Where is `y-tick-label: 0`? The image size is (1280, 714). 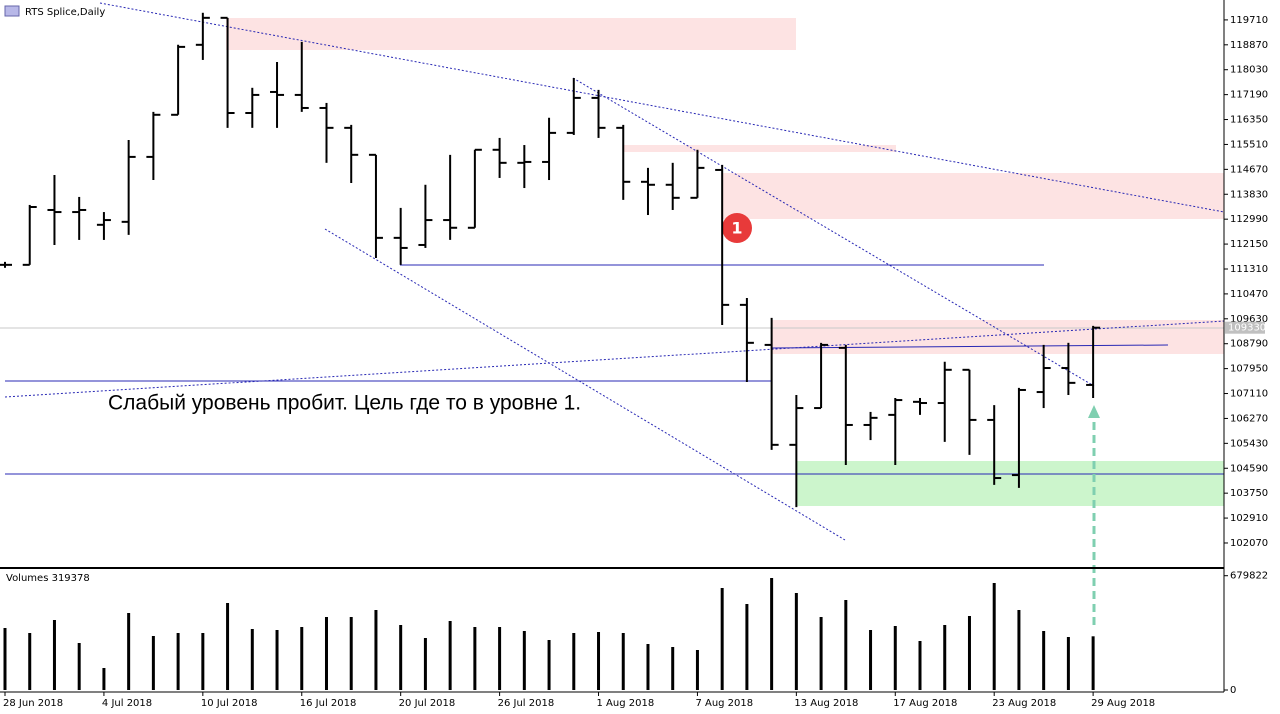 y-tick-label: 0 is located at coordinates (1233, 690).